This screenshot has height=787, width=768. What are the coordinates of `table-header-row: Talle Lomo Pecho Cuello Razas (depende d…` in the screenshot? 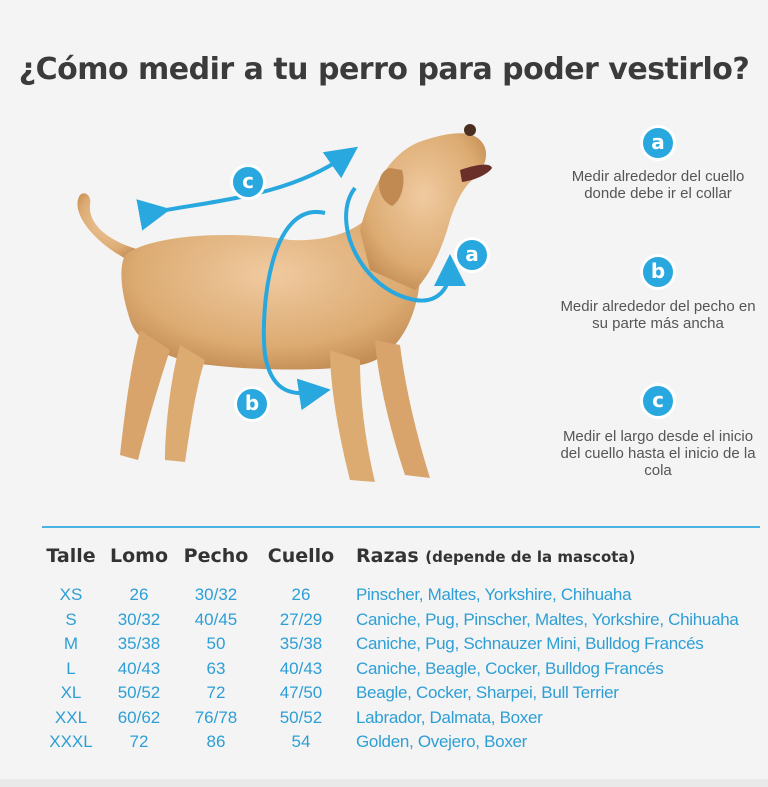 It's located at (390, 564).